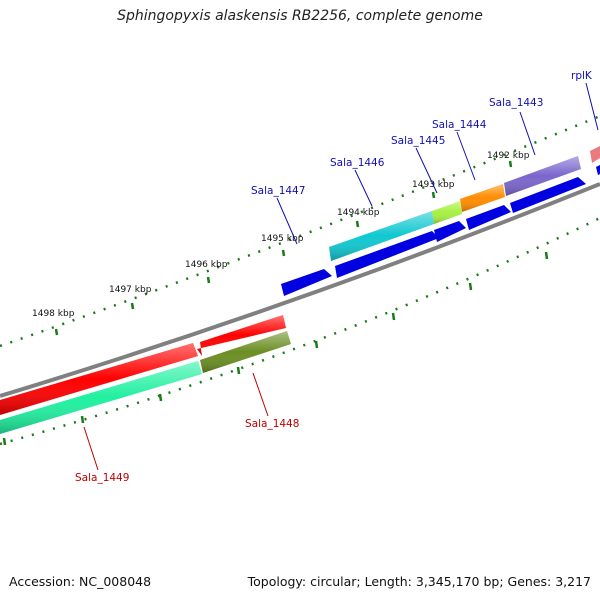 The image size is (600, 600). I want to click on accession-text: Accession: NC_008048, so click(80, 581).